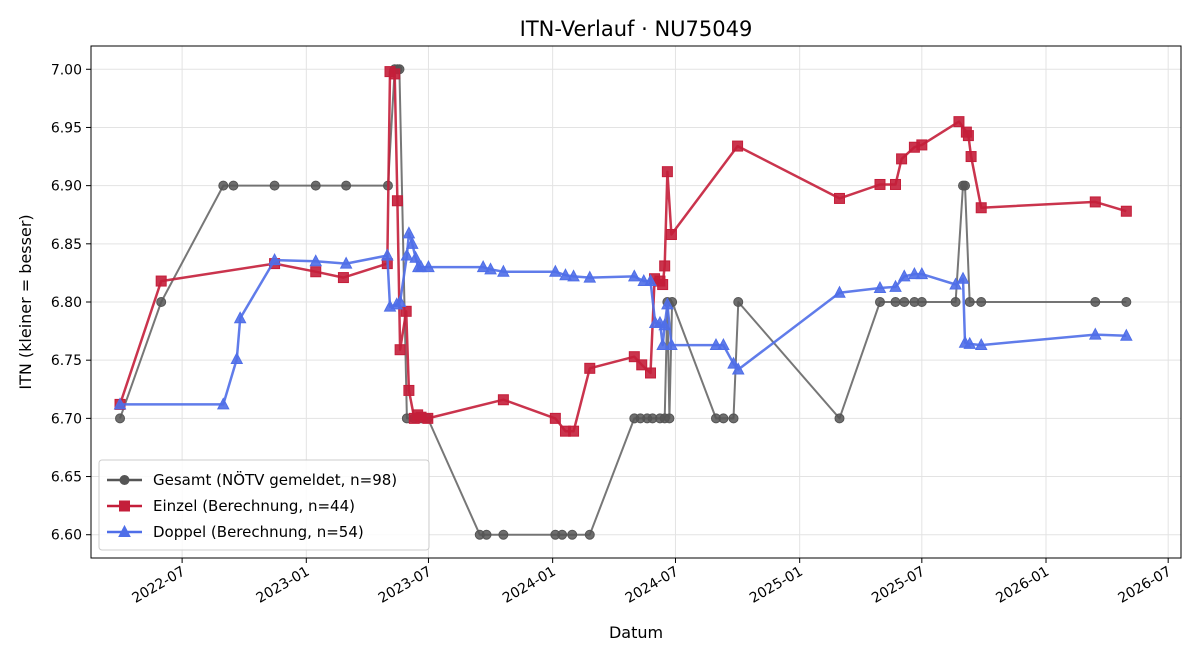 The width and height of the screenshot is (1200, 660). What do you see at coordinates (25, 301) in the screenshot?
I see `y-axis-label: ITN (kleiner = besser)` at bounding box center [25, 301].